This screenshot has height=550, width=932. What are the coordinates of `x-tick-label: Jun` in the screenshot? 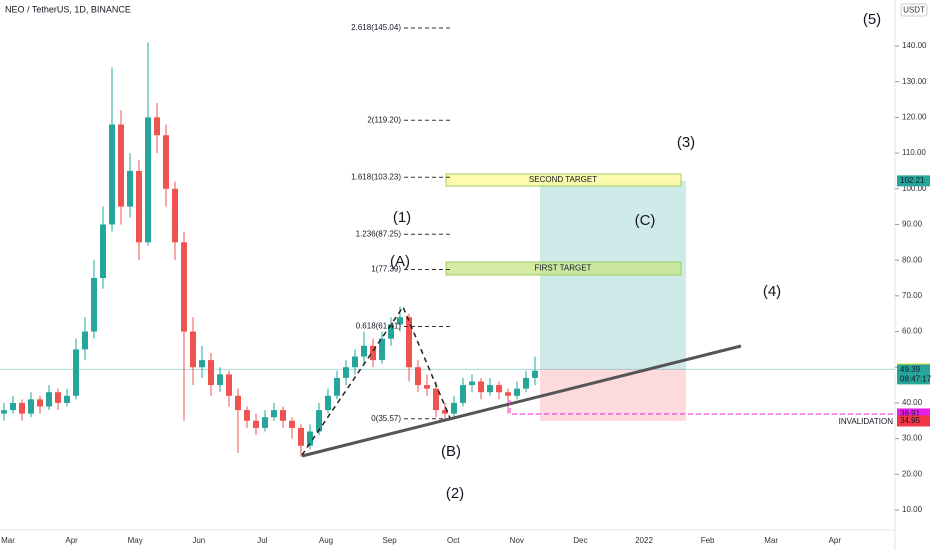 It's located at (198, 540).